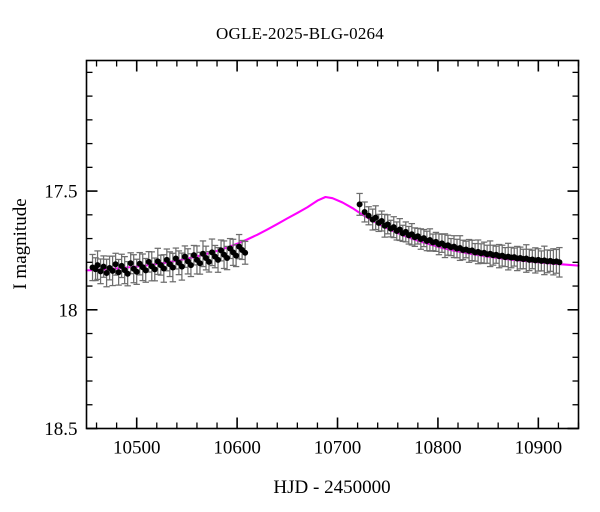 Image resolution: width=600 pixels, height=512 pixels. What do you see at coordinates (60, 429) in the screenshot?
I see `y-tick-label: 18.5` at bounding box center [60, 429].